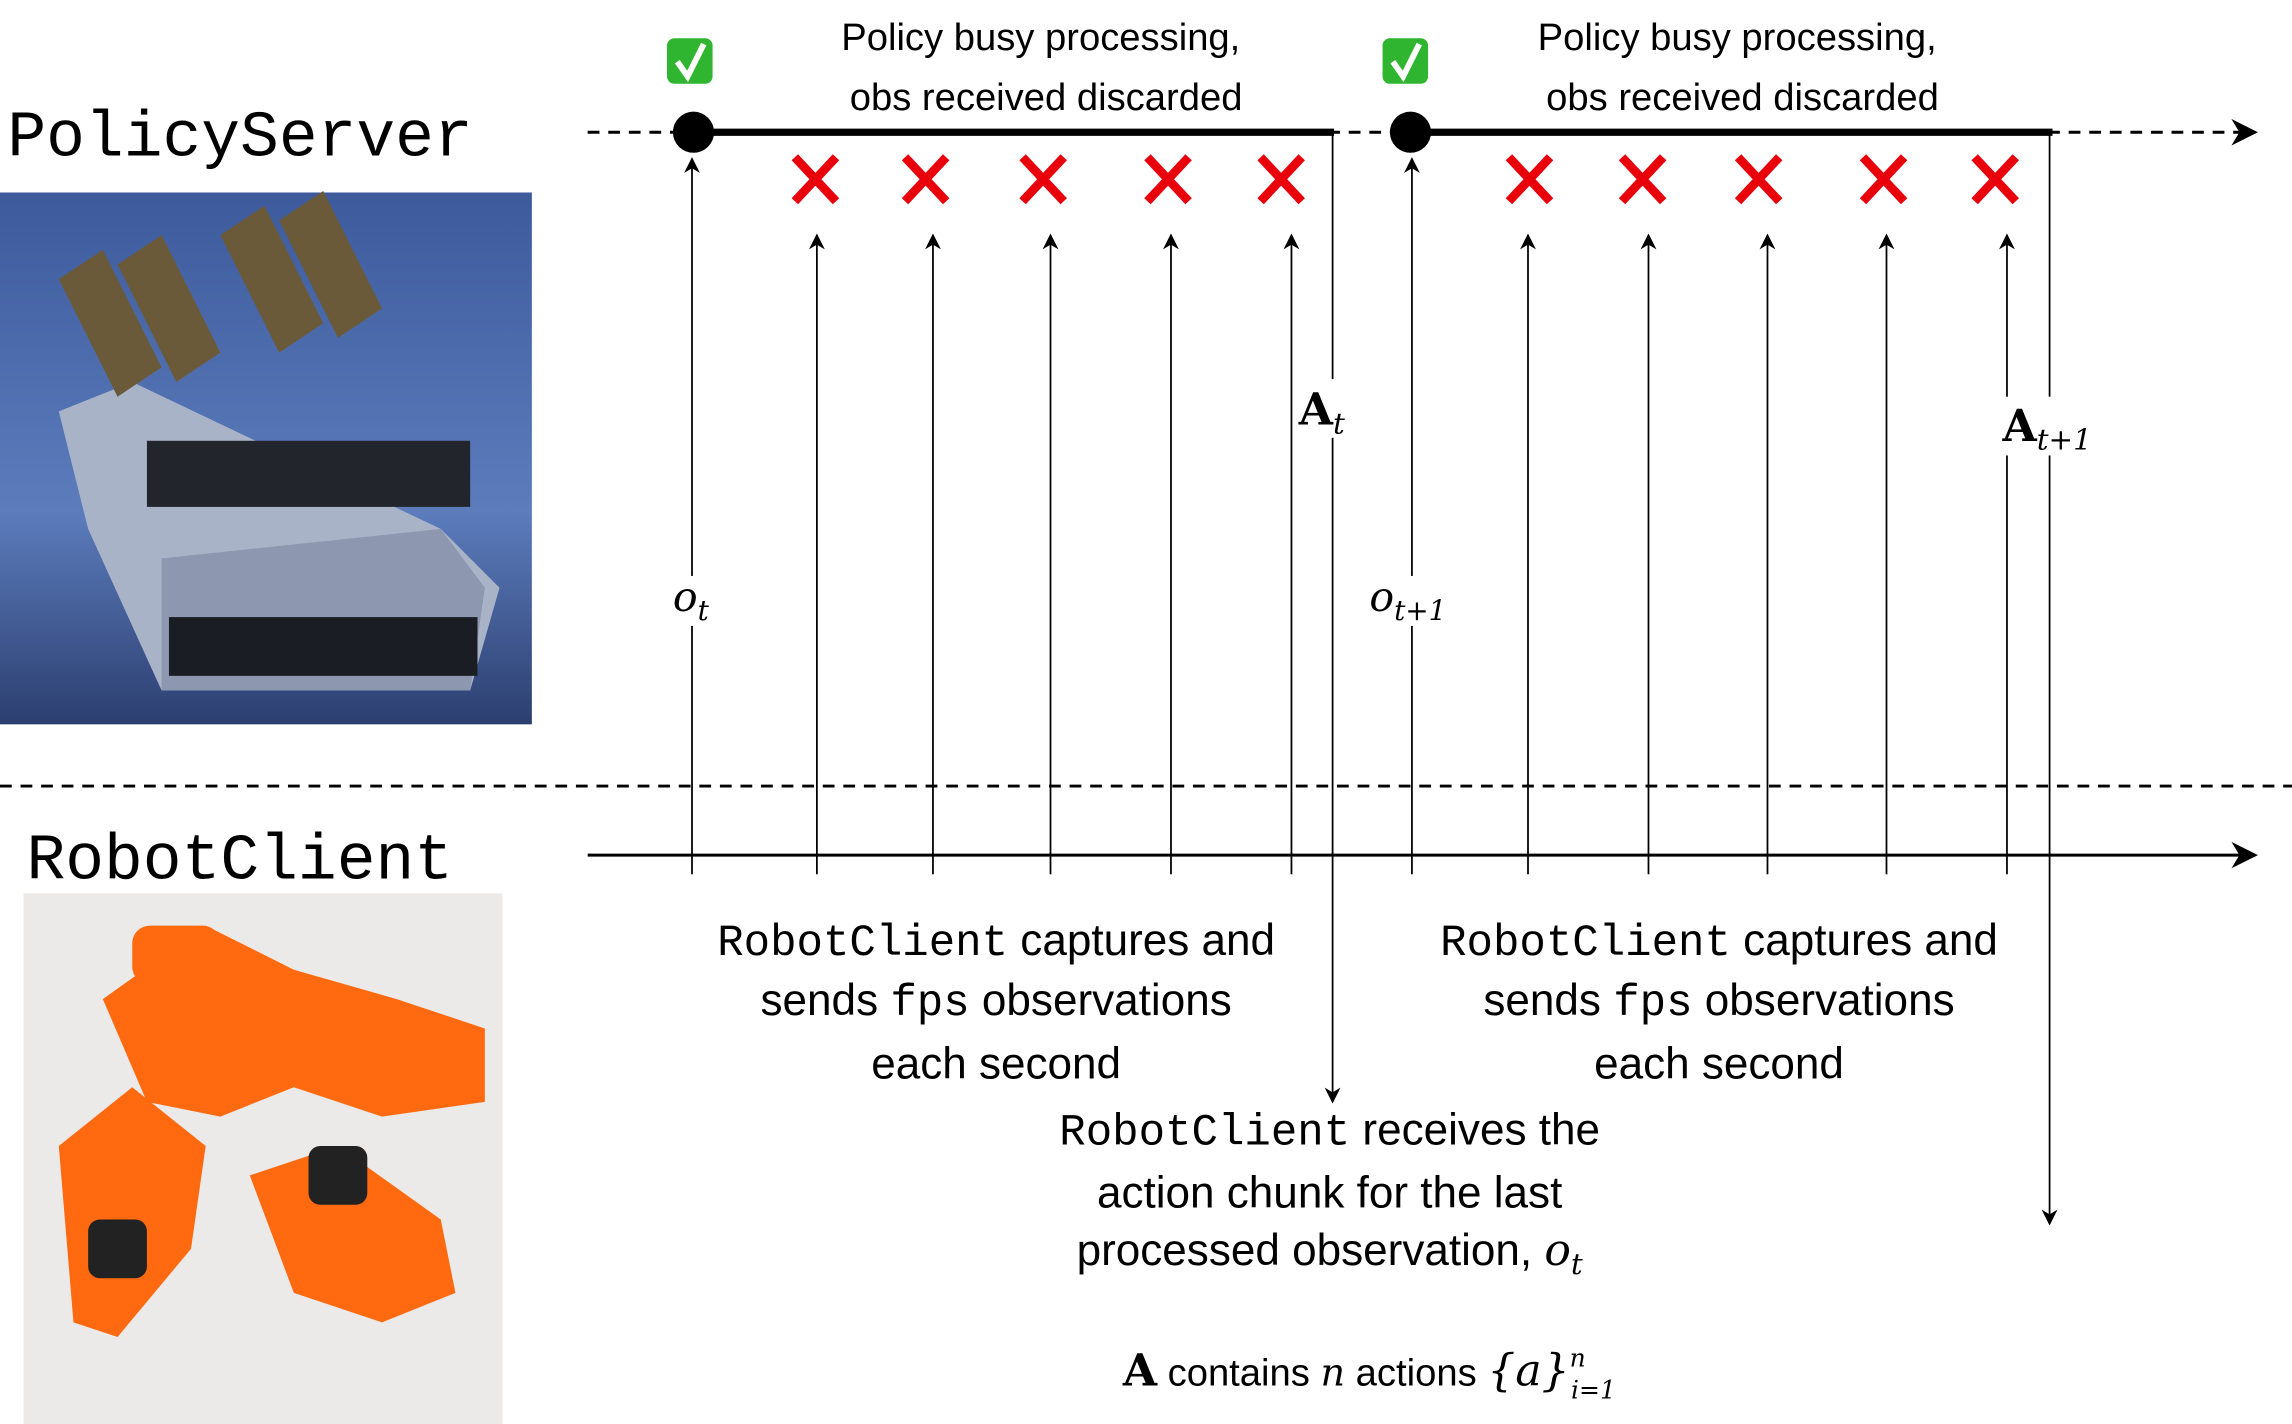 The width and height of the screenshot is (2292, 1424). I want to click on server-image, so click(266, 458).